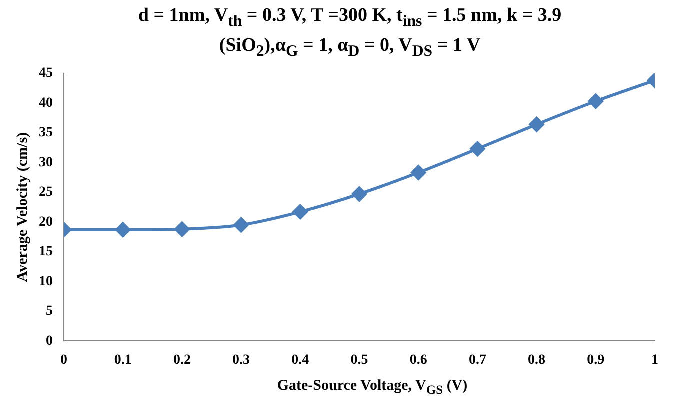 Image resolution: width=685 pixels, height=401 pixels. Describe the element at coordinates (46, 222) in the screenshot. I see `y-tick-label: 20` at that location.